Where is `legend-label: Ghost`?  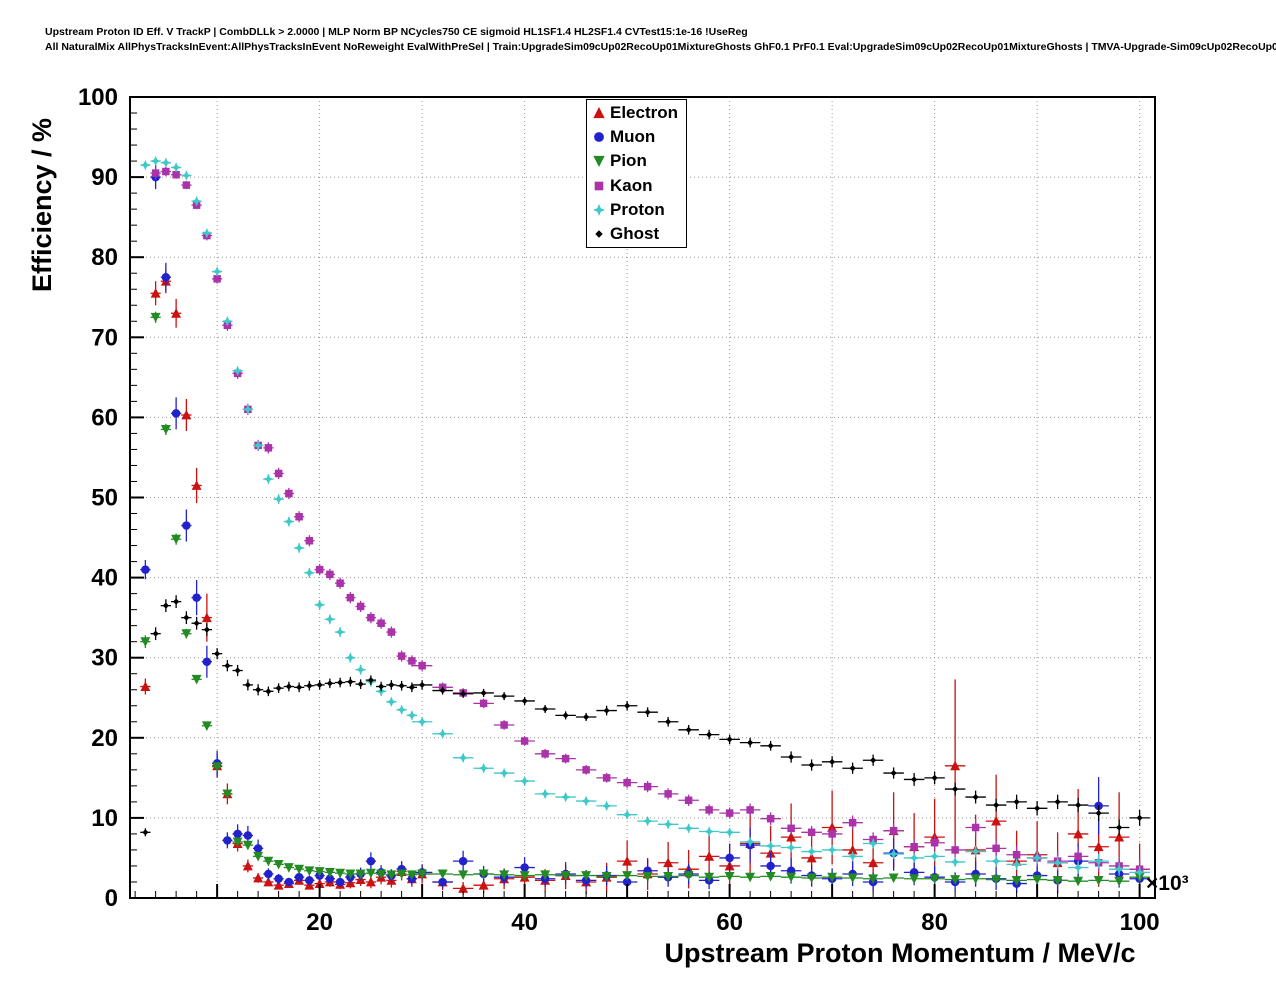 legend-label: Ghost is located at coordinates (635, 234).